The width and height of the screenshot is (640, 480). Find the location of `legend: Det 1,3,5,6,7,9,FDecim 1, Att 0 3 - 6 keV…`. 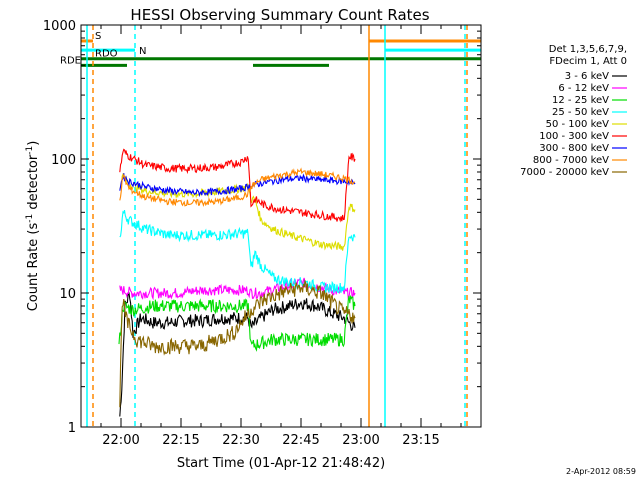

legend: Det 1,3,5,6,7,9,FDecim 1, Att 0 3 - 6 keV… is located at coordinates (573, 111).